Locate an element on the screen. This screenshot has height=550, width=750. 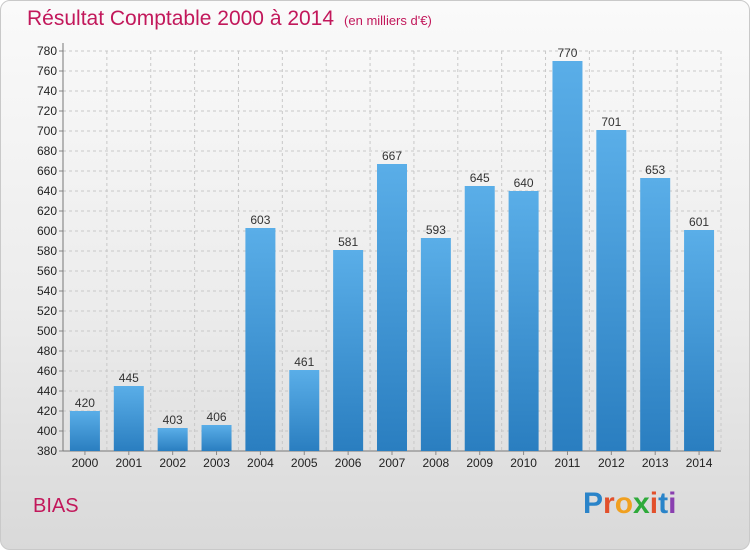
x-tick-label: 2003 is located at coordinates (216, 463).